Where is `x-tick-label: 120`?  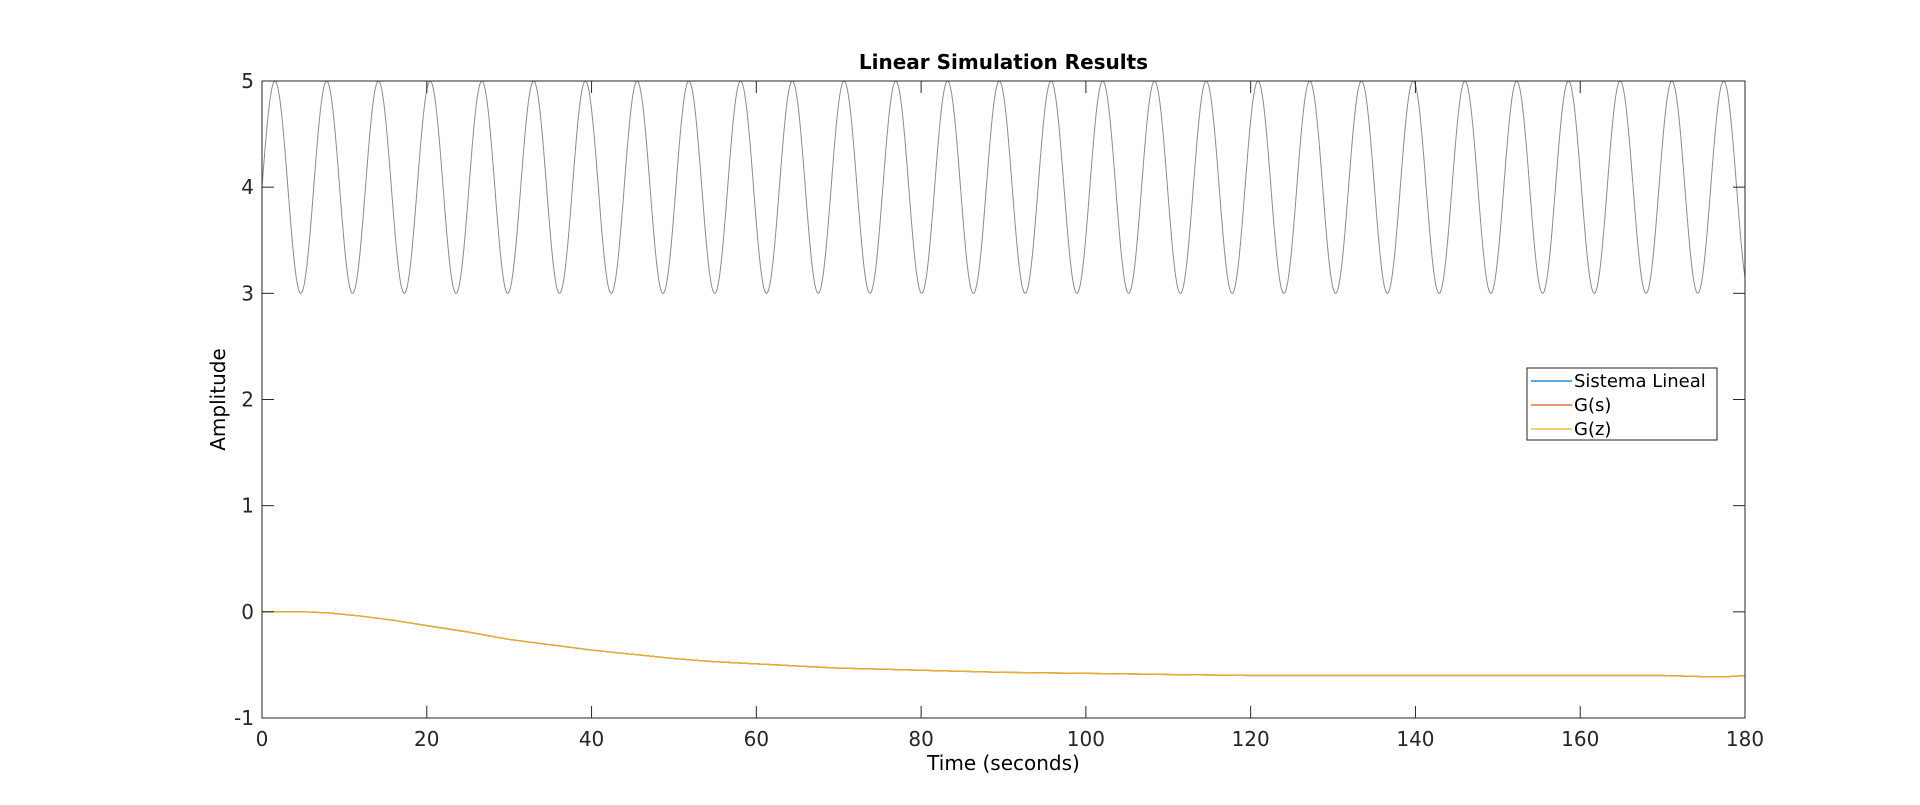 x-tick-label: 120 is located at coordinates (1251, 739).